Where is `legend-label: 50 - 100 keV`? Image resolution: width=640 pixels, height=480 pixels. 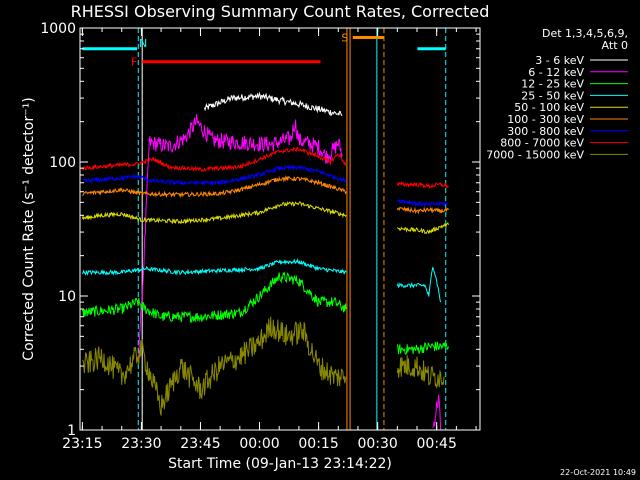 legend-label: 50 - 100 keV is located at coordinates (549, 107).